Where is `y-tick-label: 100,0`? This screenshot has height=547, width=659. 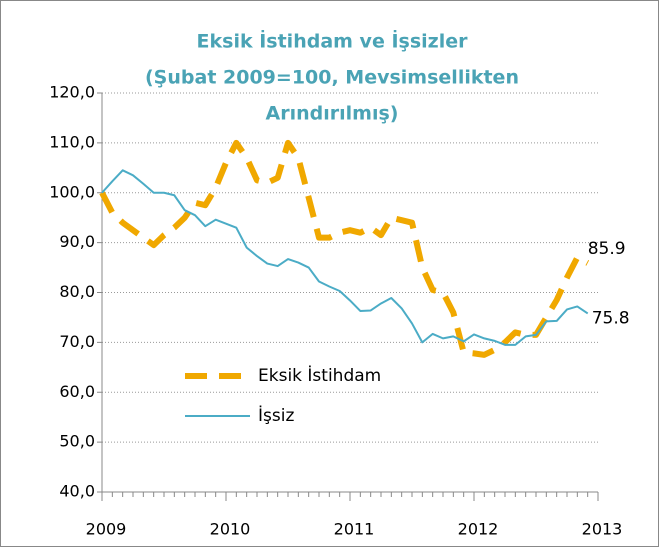 y-tick-label: 100,0 is located at coordinates (72, 191).